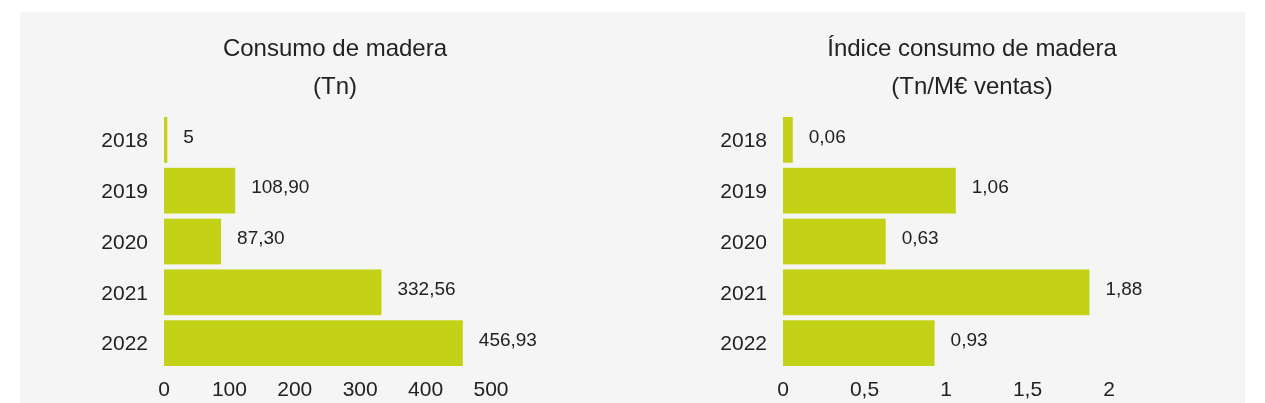 This screenshot has height=403, width=1265. I want to click on x-tick-label: 300, so click(360, 388).